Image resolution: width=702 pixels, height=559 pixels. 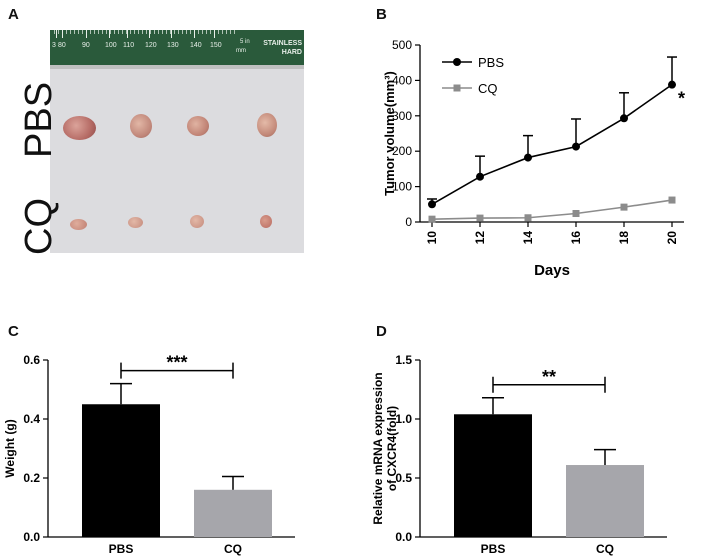 I want to click on ruler-number: 130, so click(x=173, y=45).